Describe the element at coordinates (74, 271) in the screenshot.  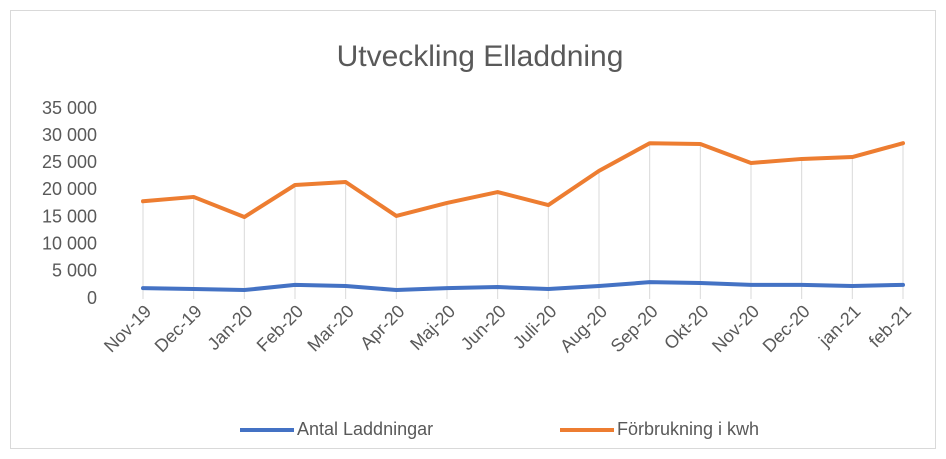
I see `y-tick-label: 5 000` at that location.